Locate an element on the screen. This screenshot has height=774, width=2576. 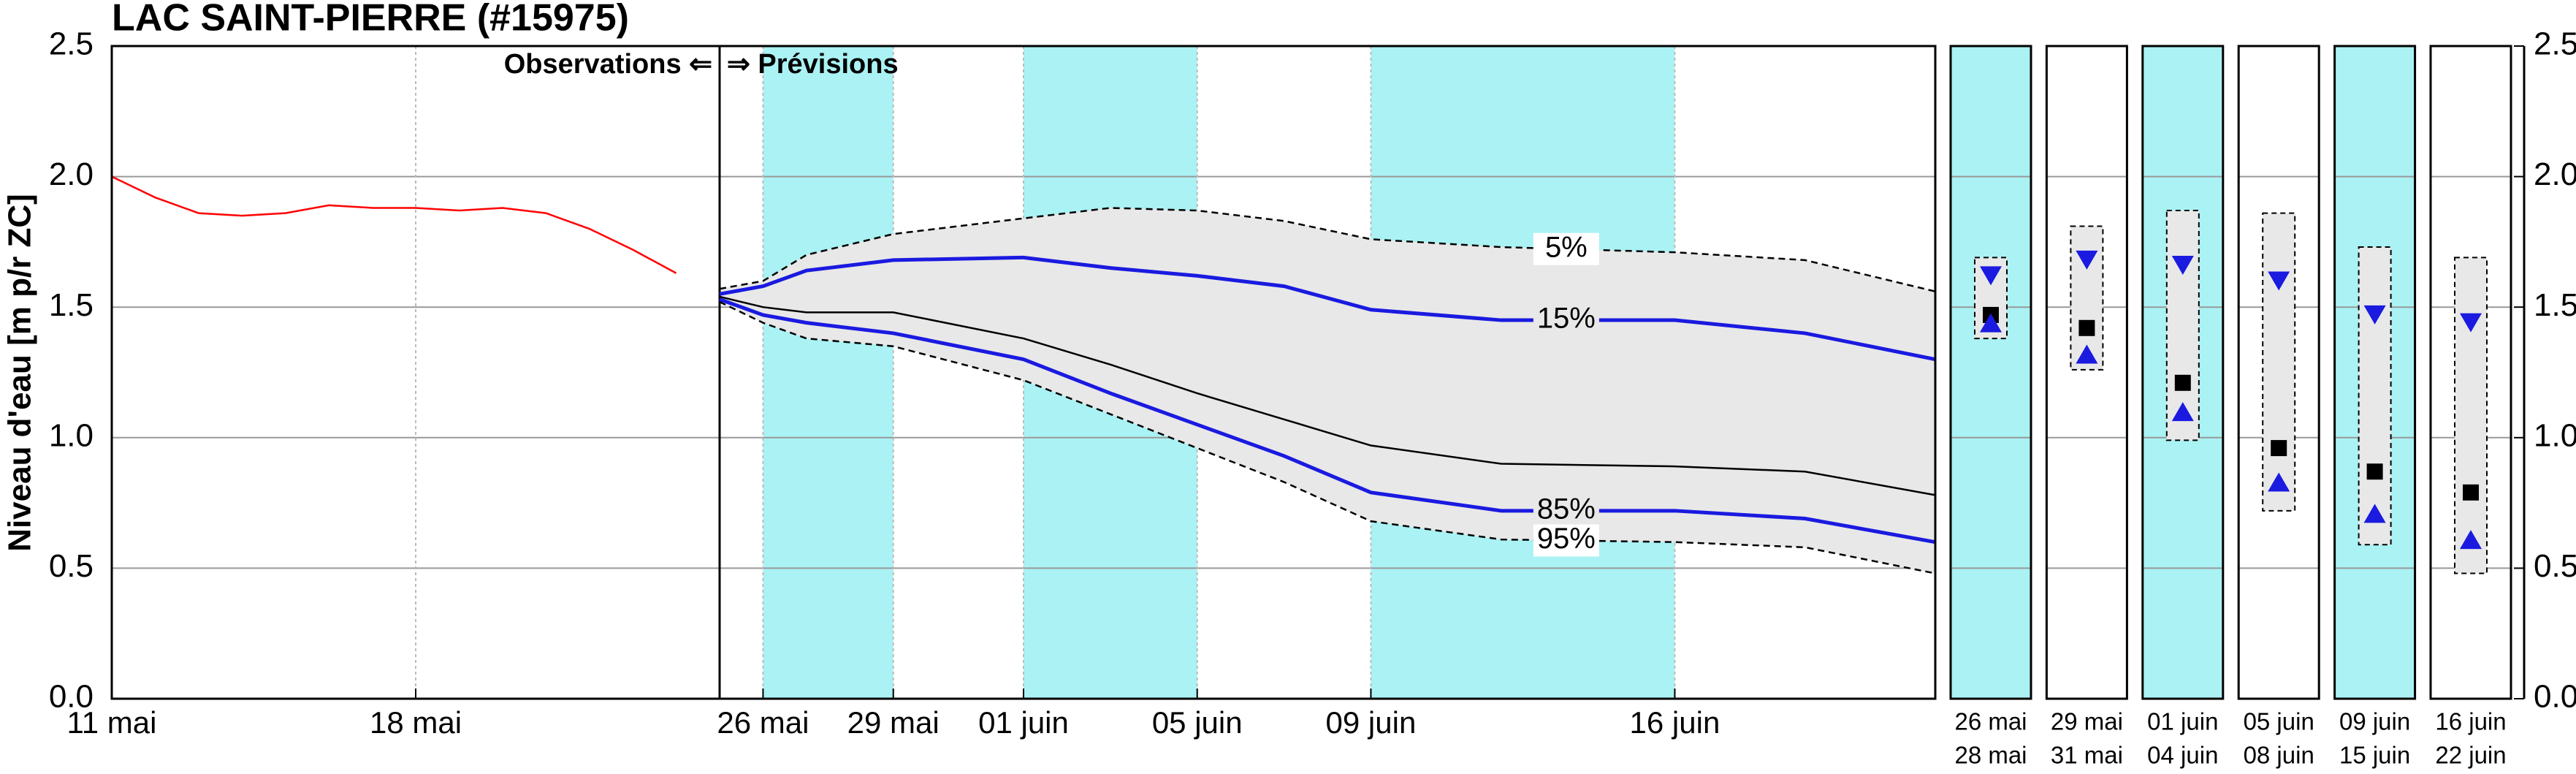
series-label: 85% is located at coordinates (1567, 509).